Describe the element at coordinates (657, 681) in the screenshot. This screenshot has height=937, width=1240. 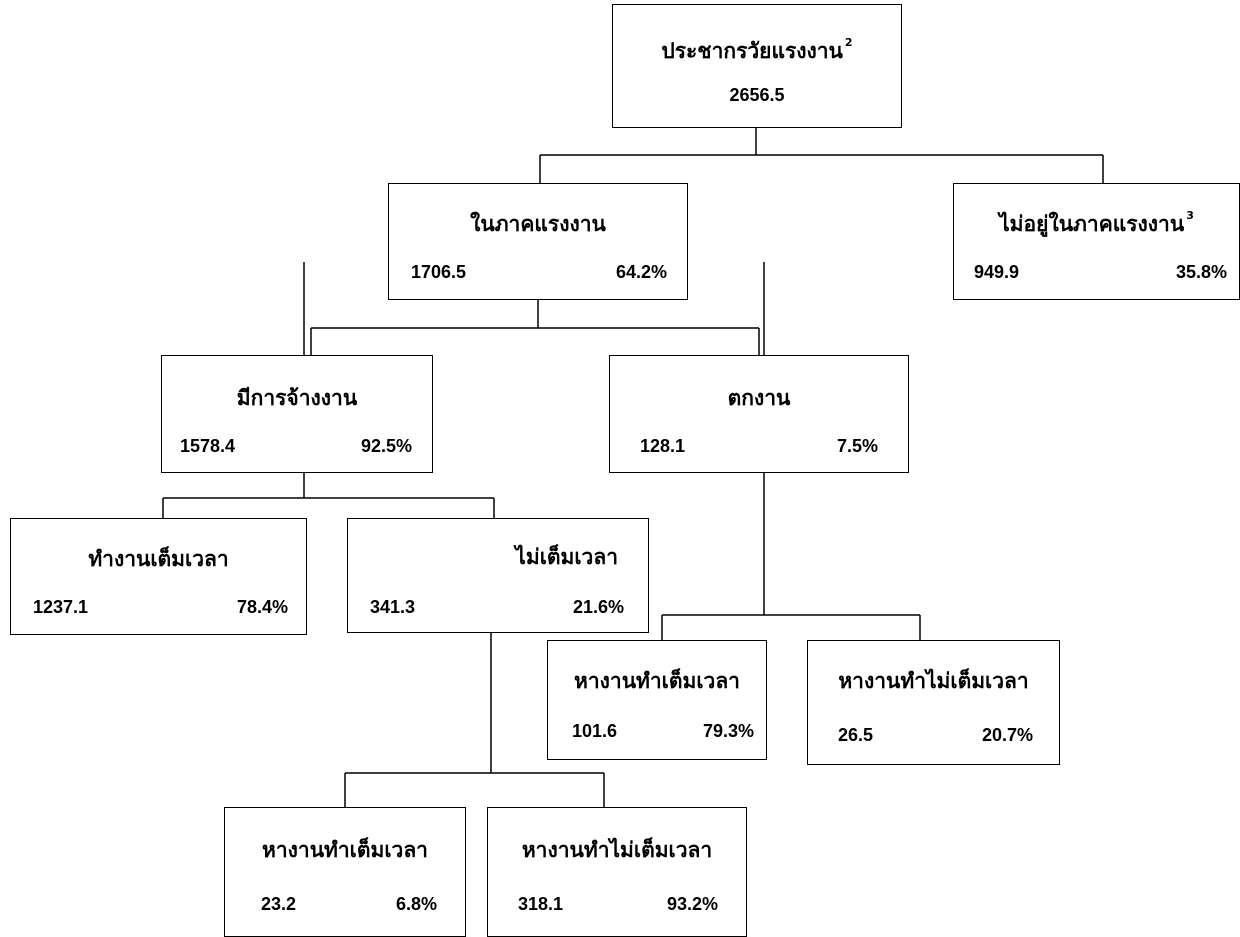
I see `node-unemp-seek-full-label: หางานทำเต็มเวลา` at that location.